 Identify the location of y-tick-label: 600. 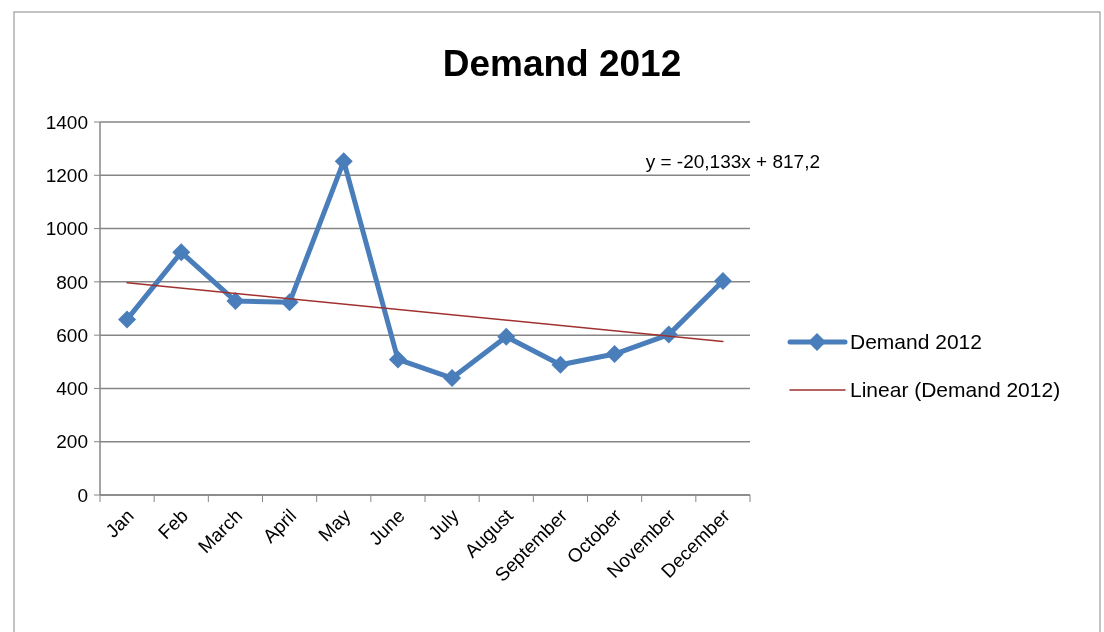
(72, 335).